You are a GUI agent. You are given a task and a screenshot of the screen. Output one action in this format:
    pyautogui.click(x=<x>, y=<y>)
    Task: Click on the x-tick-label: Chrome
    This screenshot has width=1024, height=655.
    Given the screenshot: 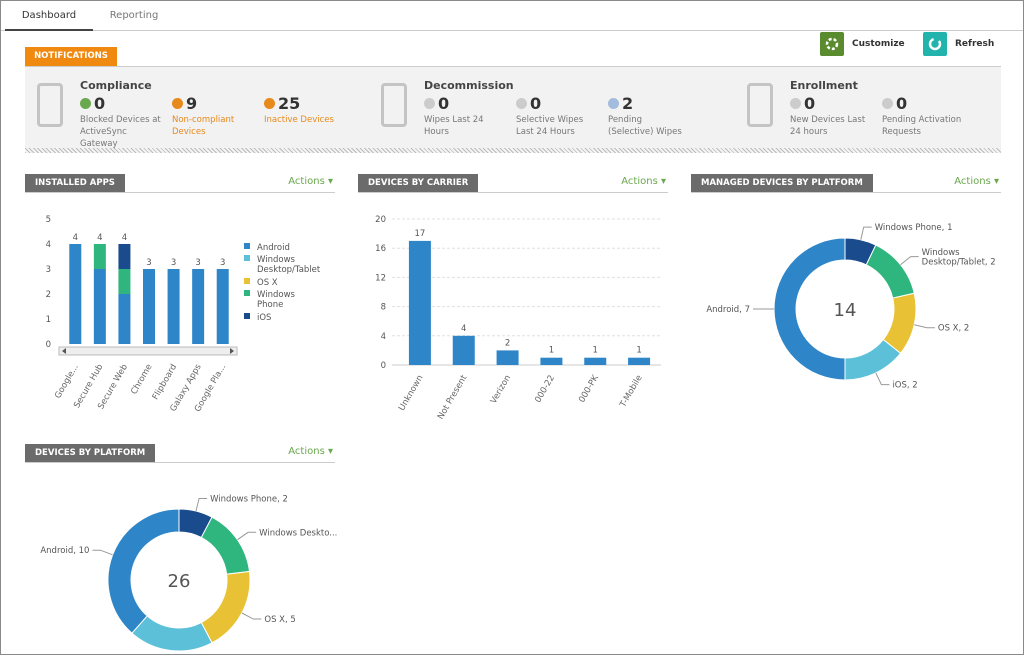 What is the action you would take?
    pyautogui.click(x=141, y=380)
    